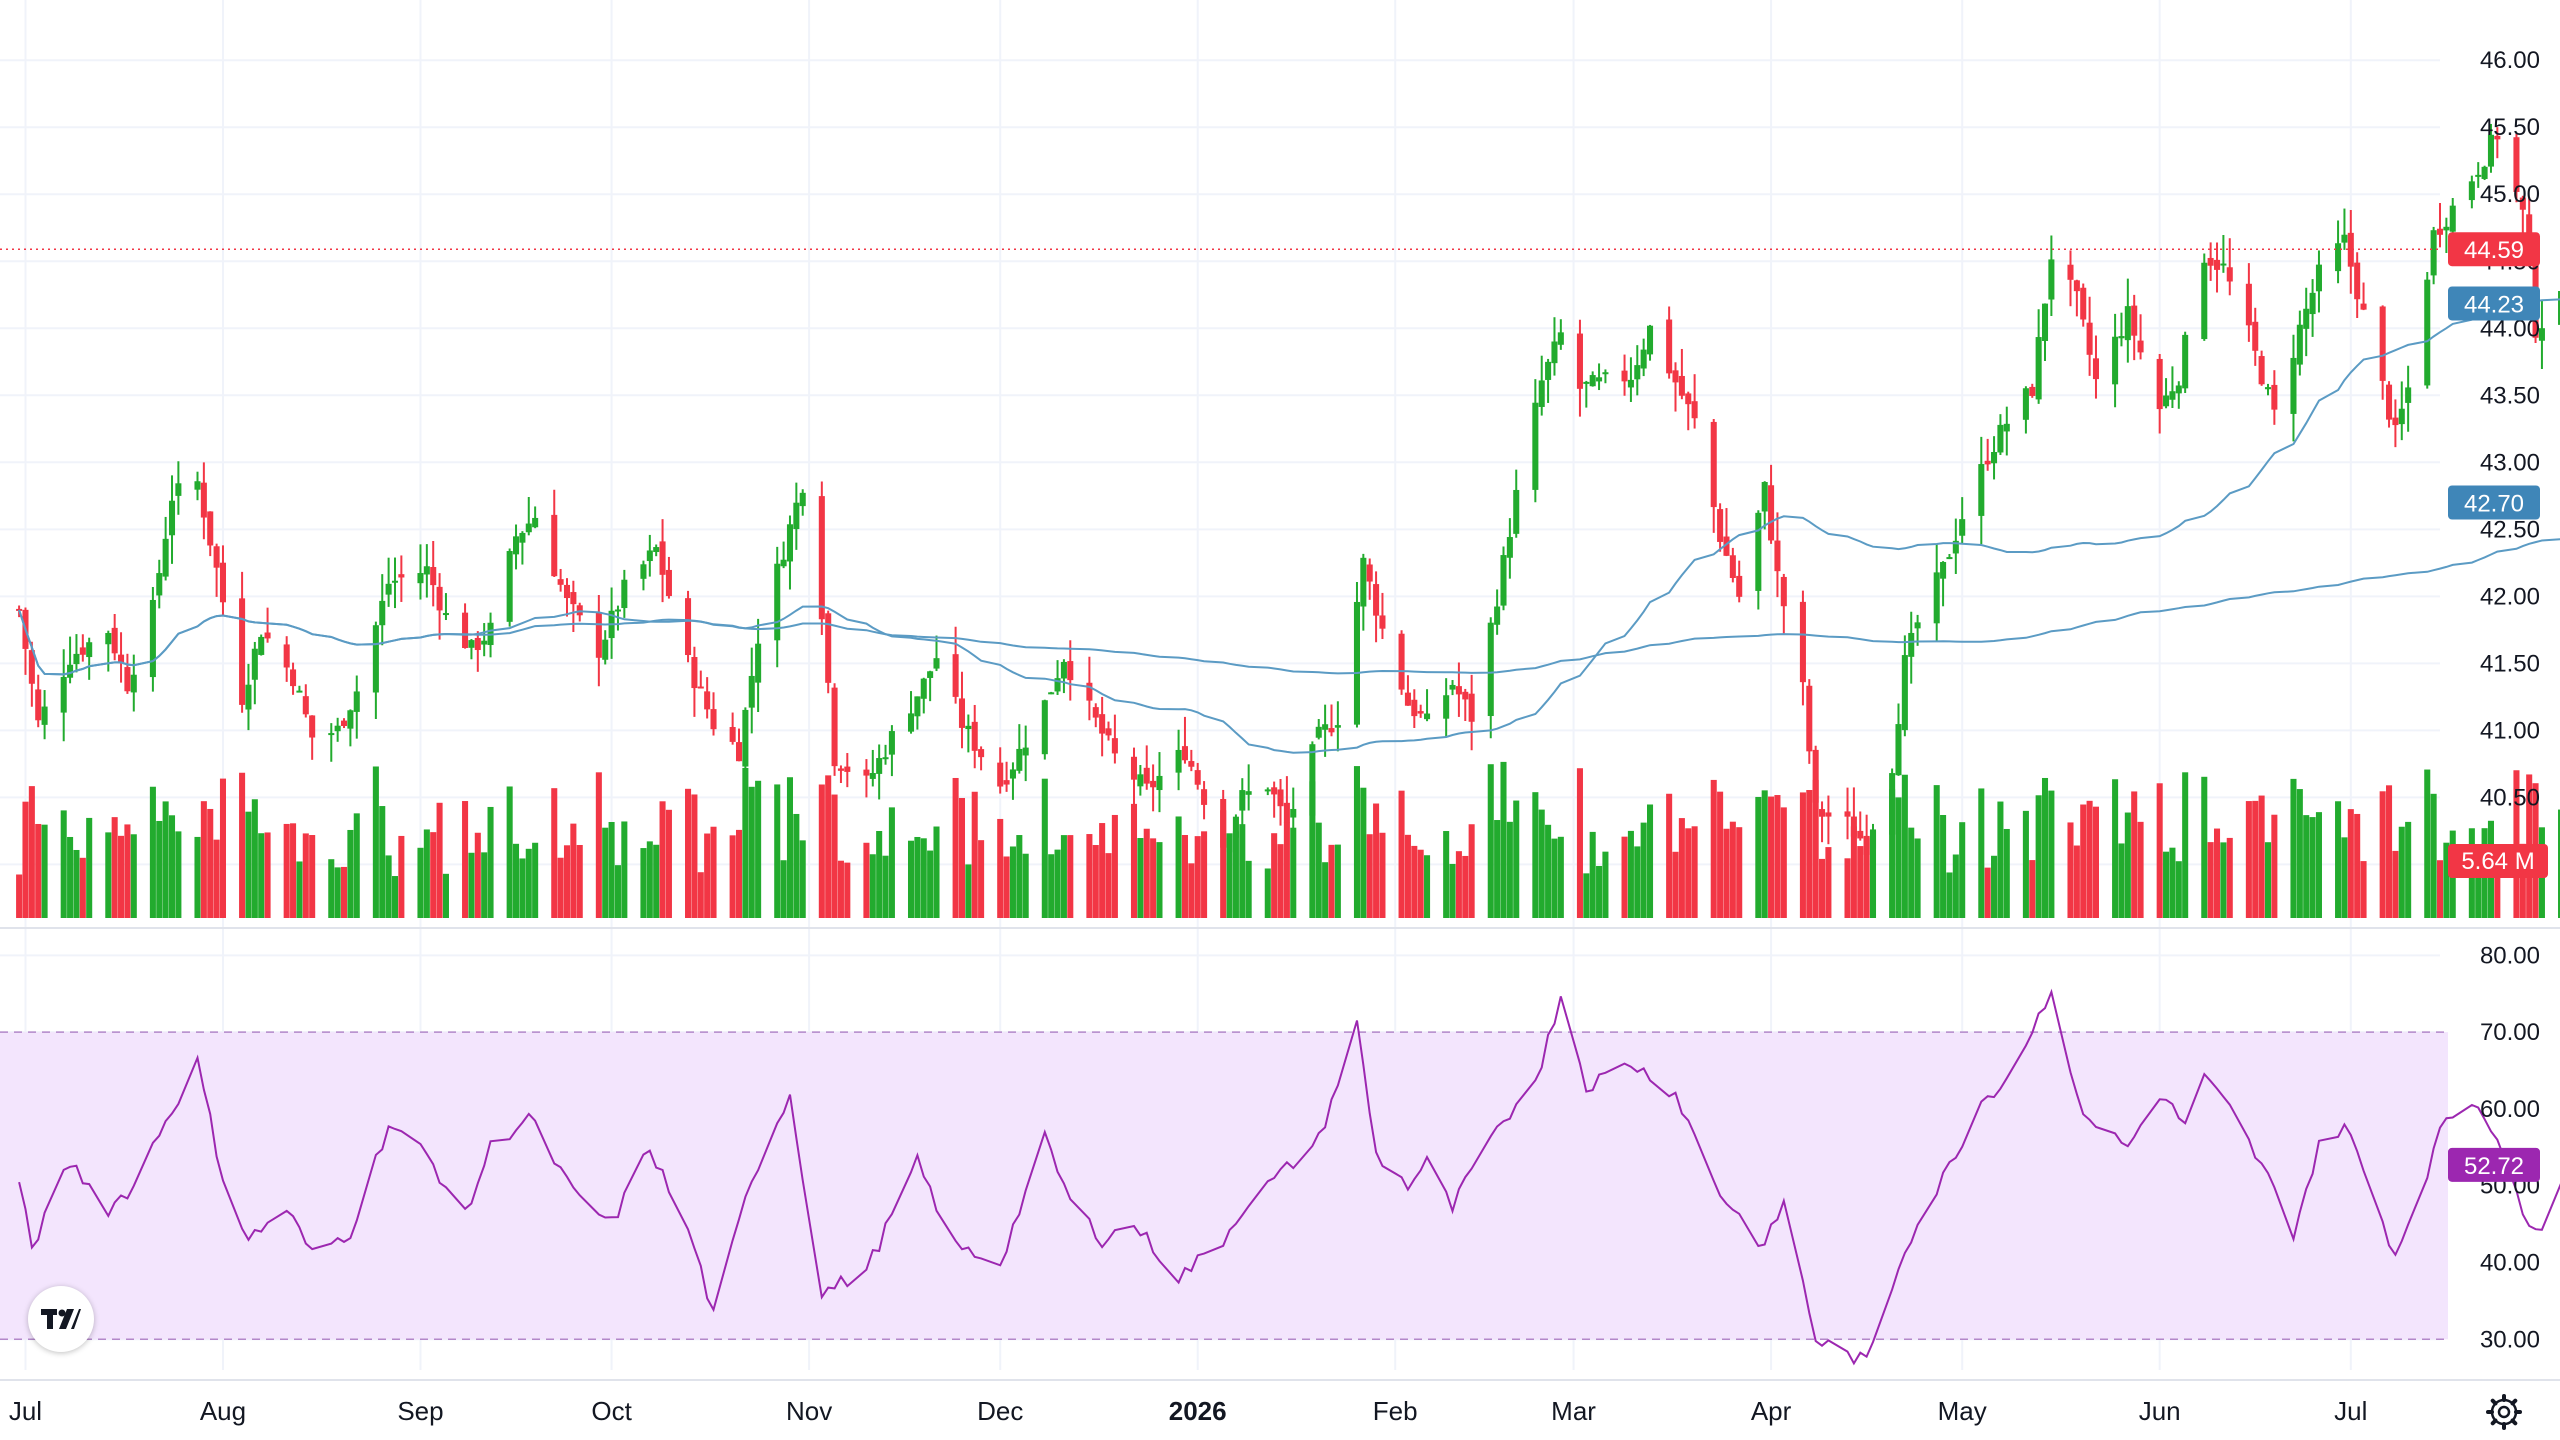 The height and width of the screenshot is (1440, 2560). Describe the element at coordinates (61, 1319) in the screenshot. I see `tradingview-logo-icon` at that location.